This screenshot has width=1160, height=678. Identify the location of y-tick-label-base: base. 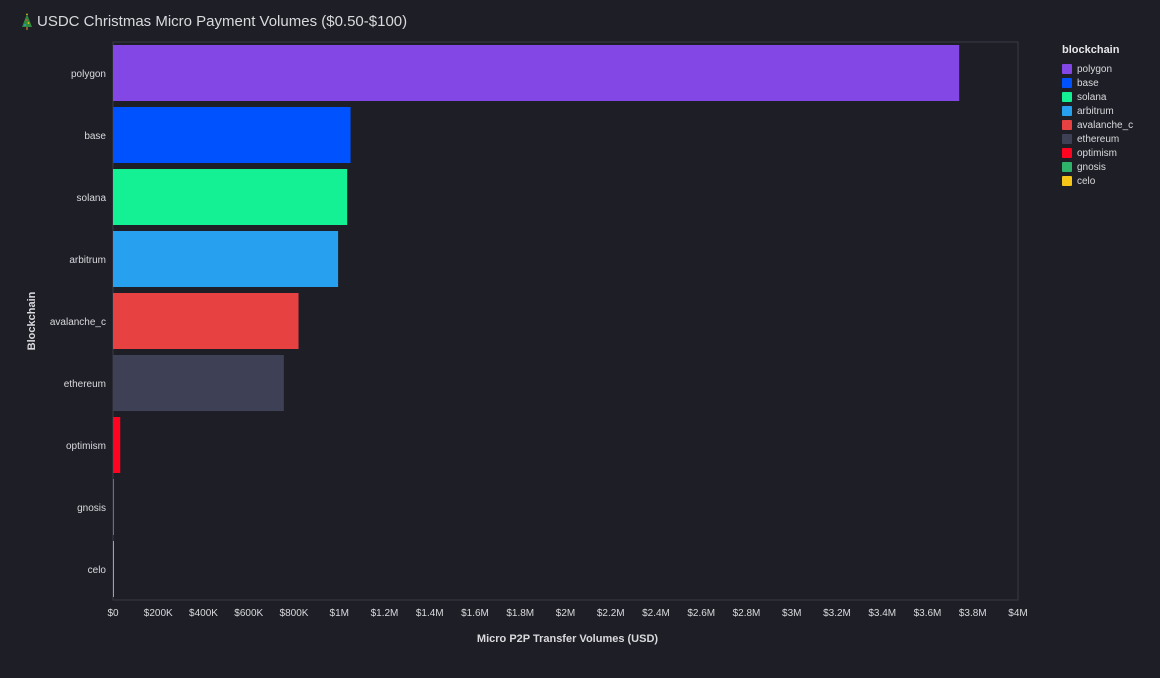
(95, 136).